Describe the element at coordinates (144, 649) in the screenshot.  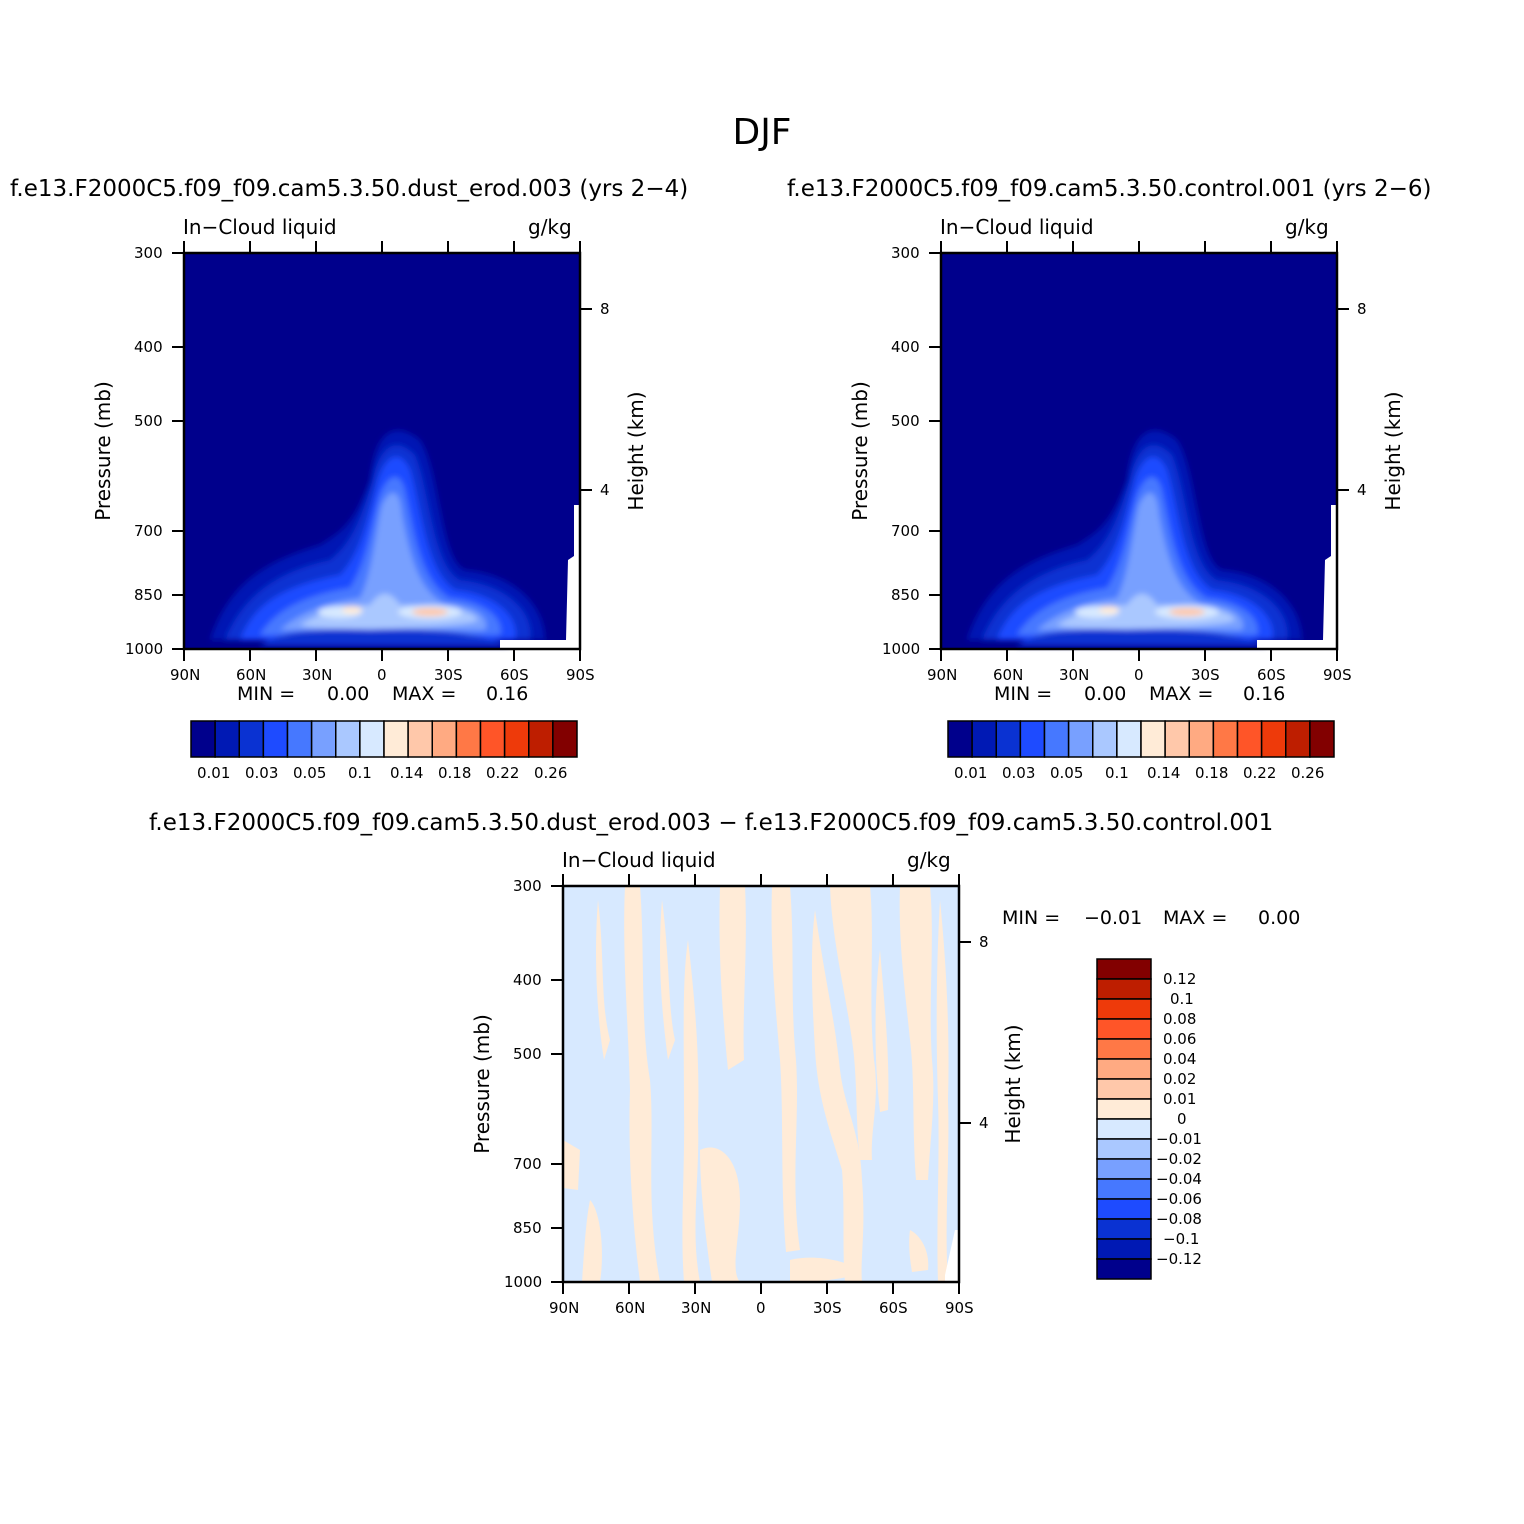
I see `panel-1-ytick-1000: 1000` at that location.